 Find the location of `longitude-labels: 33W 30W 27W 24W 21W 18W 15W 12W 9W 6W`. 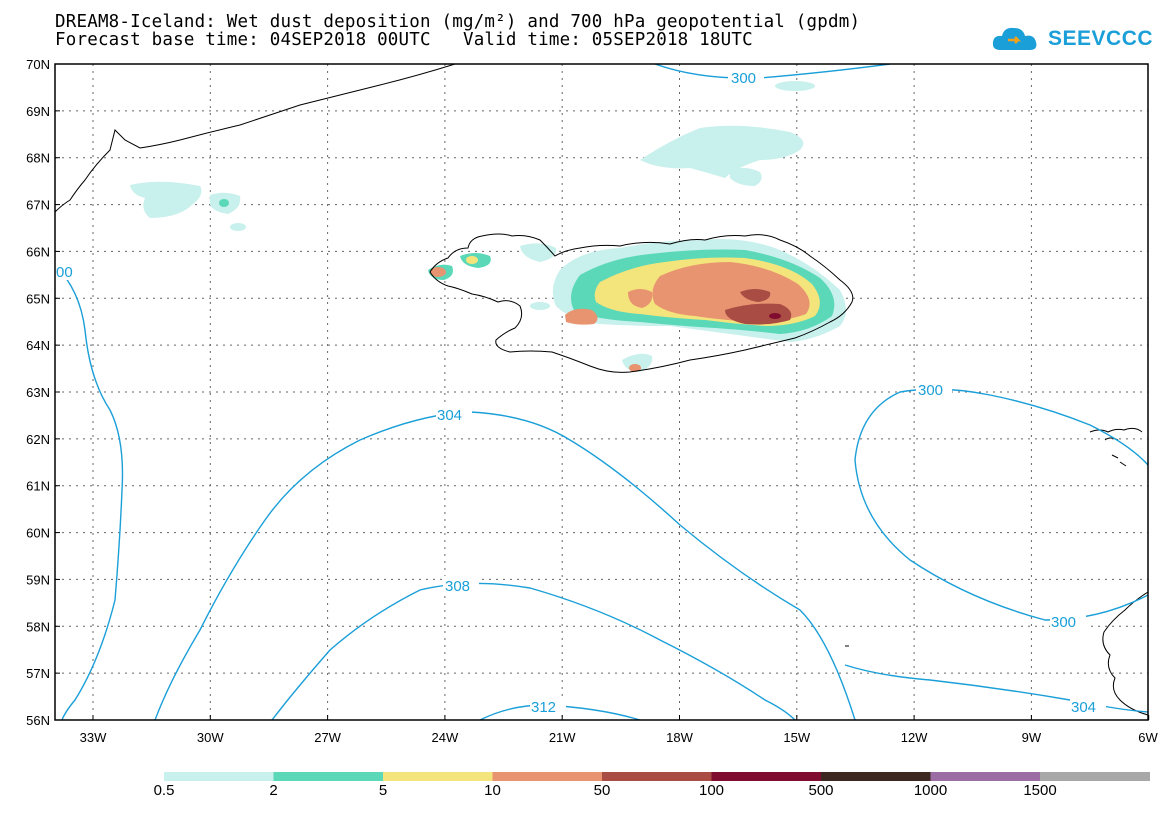

longitude-labels: 33W 30W 27W 24W 21W 18W 15W 12W 9W 6W is located at coordinates (619, 737).